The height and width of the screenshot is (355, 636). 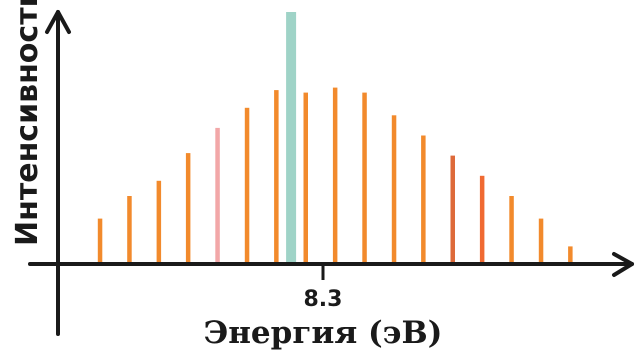 What do you see at coordinates (58, 22) in the screenshot?
I see `y-axis-arrow` at bounding box center [58, 22].